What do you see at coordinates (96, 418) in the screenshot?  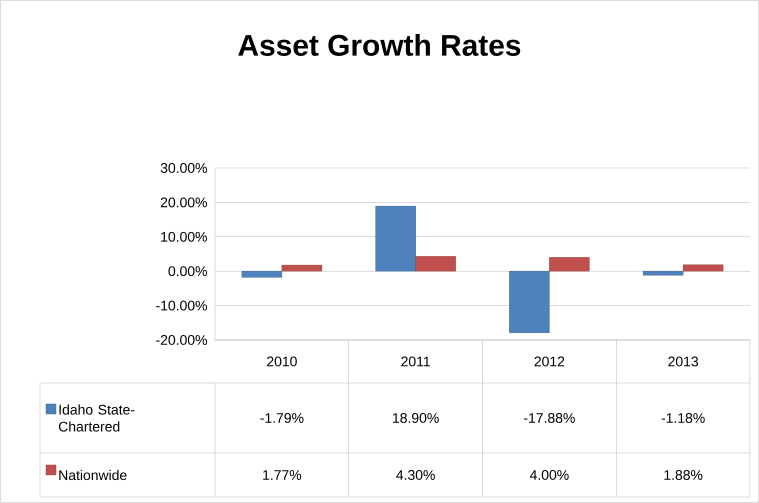 I see `legend-label: Idaho State-Chartered` at bounding box center [96, 418].